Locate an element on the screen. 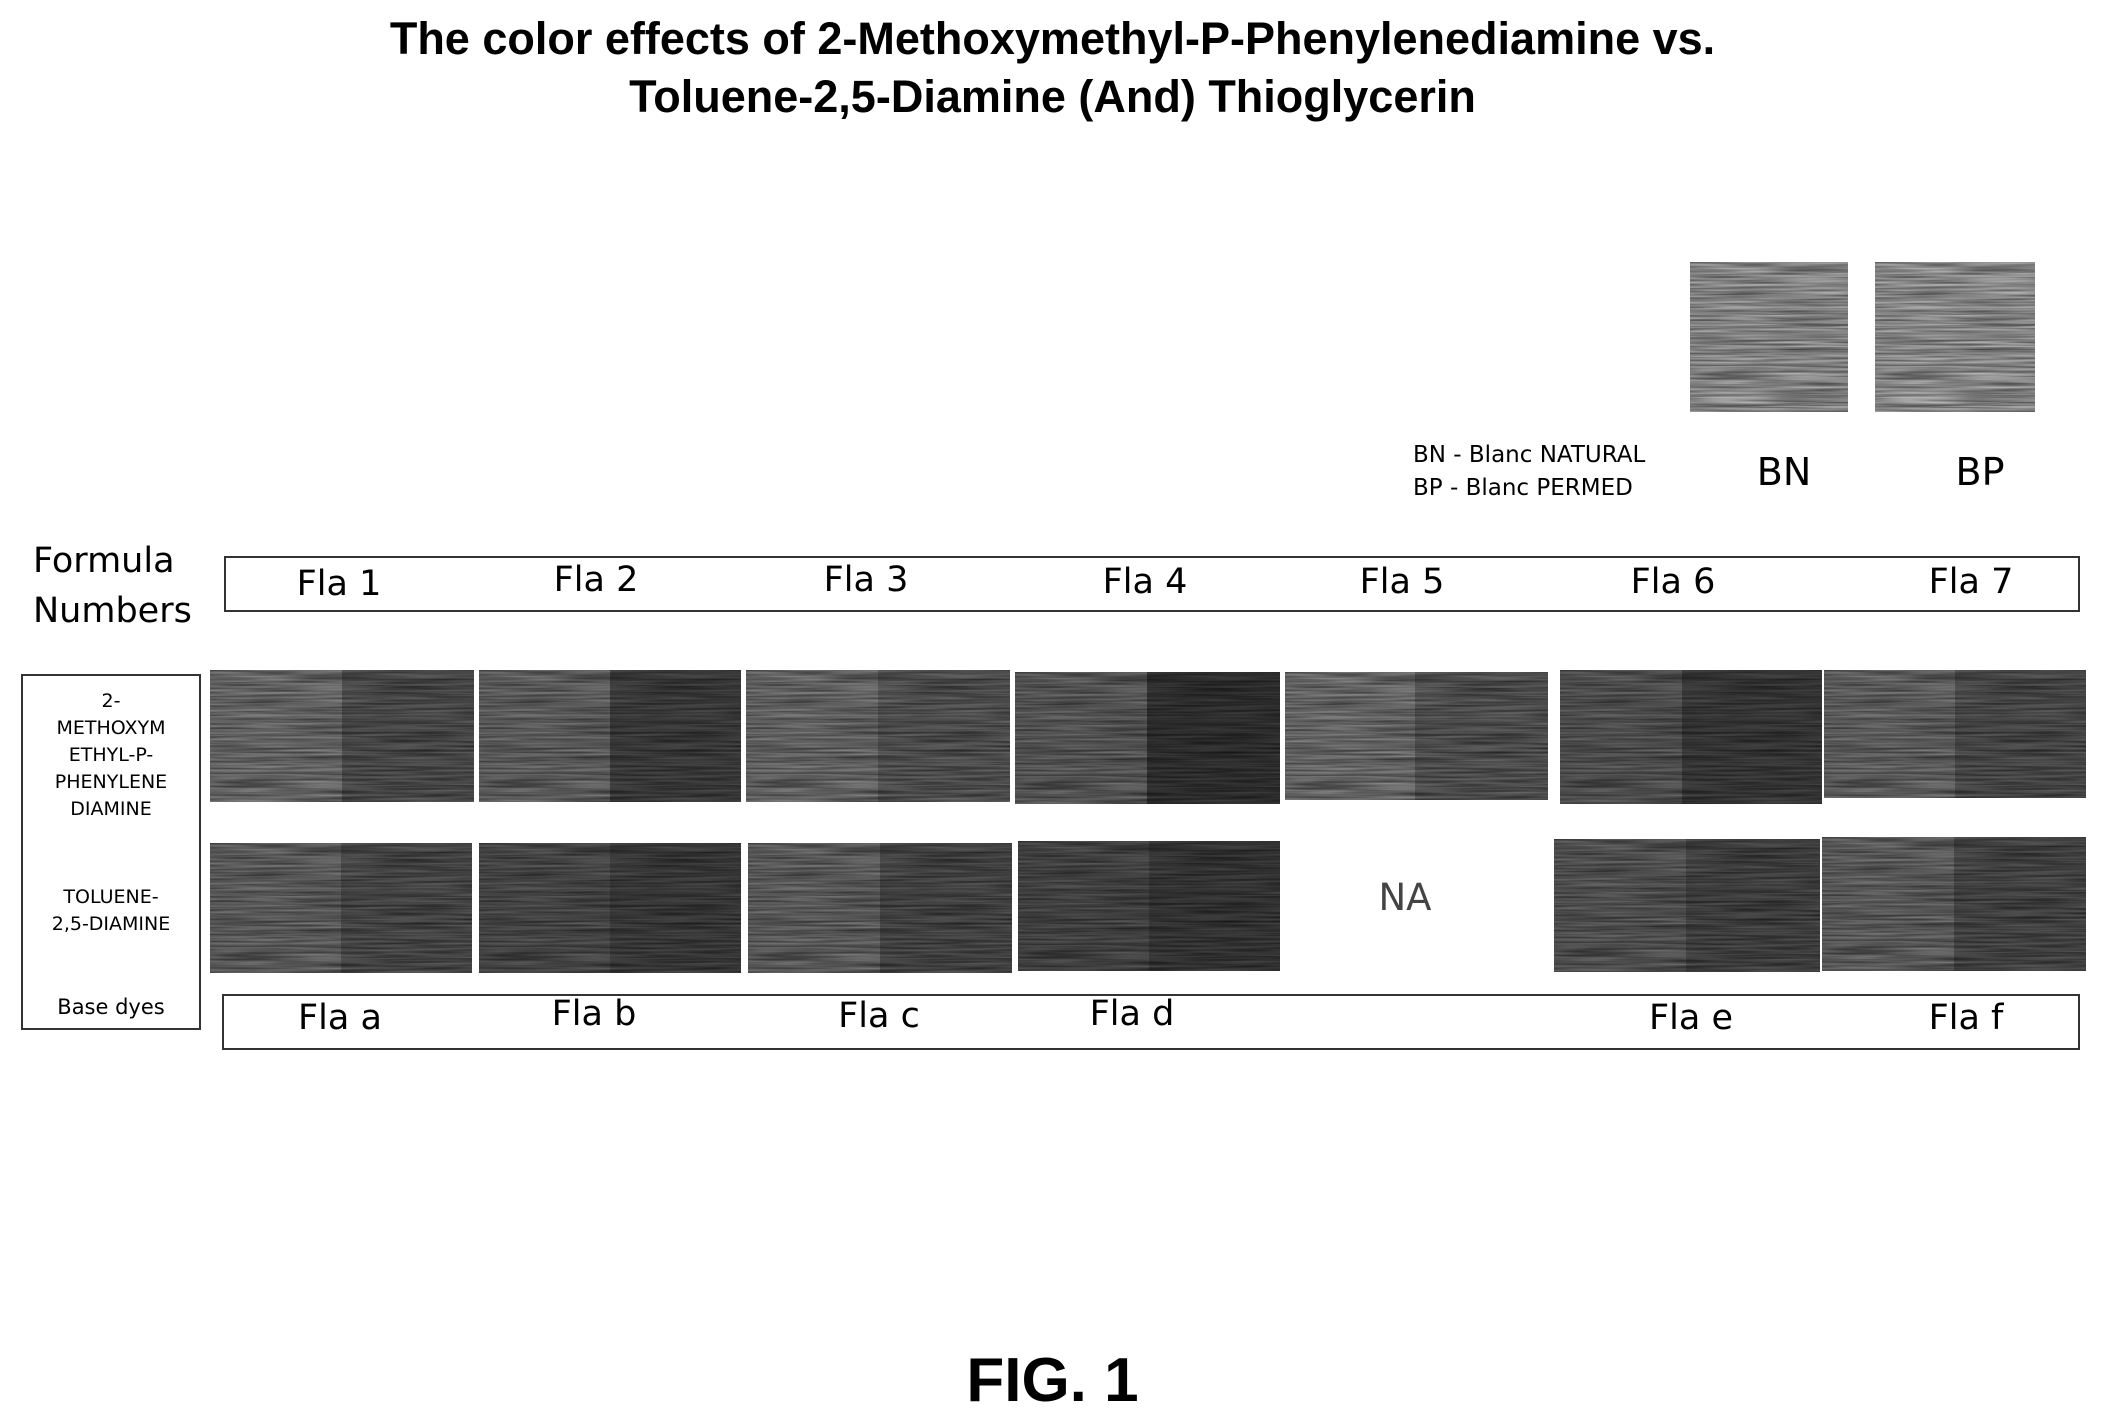  swatch-row2-fla-d is located at coordinates (1149, 906).